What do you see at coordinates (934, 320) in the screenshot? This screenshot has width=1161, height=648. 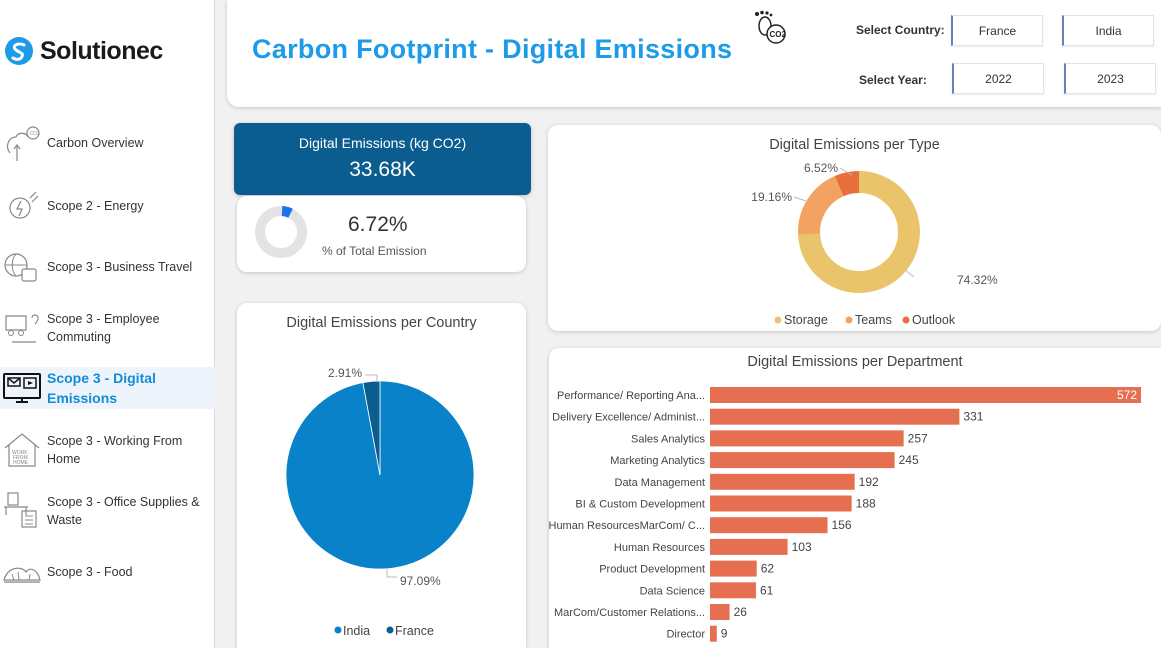 I see `legend-item-outlook: Outlook` at bounding box center [934, 320].